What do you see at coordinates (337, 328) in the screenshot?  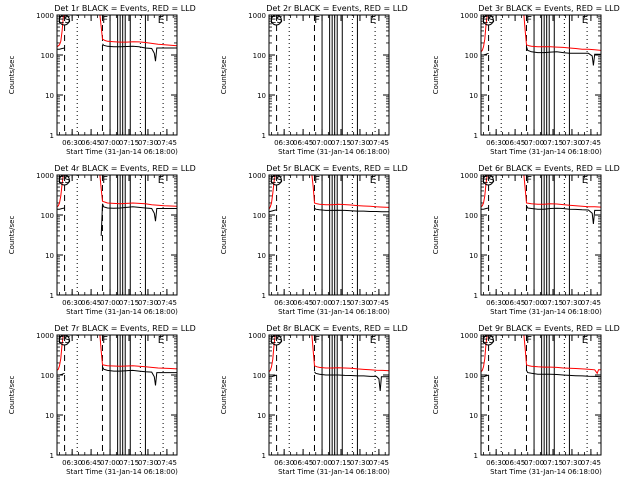 I see `panel-title: Det 8r BLACK = Events, RED = LLD` at bounding box center [337, 328].